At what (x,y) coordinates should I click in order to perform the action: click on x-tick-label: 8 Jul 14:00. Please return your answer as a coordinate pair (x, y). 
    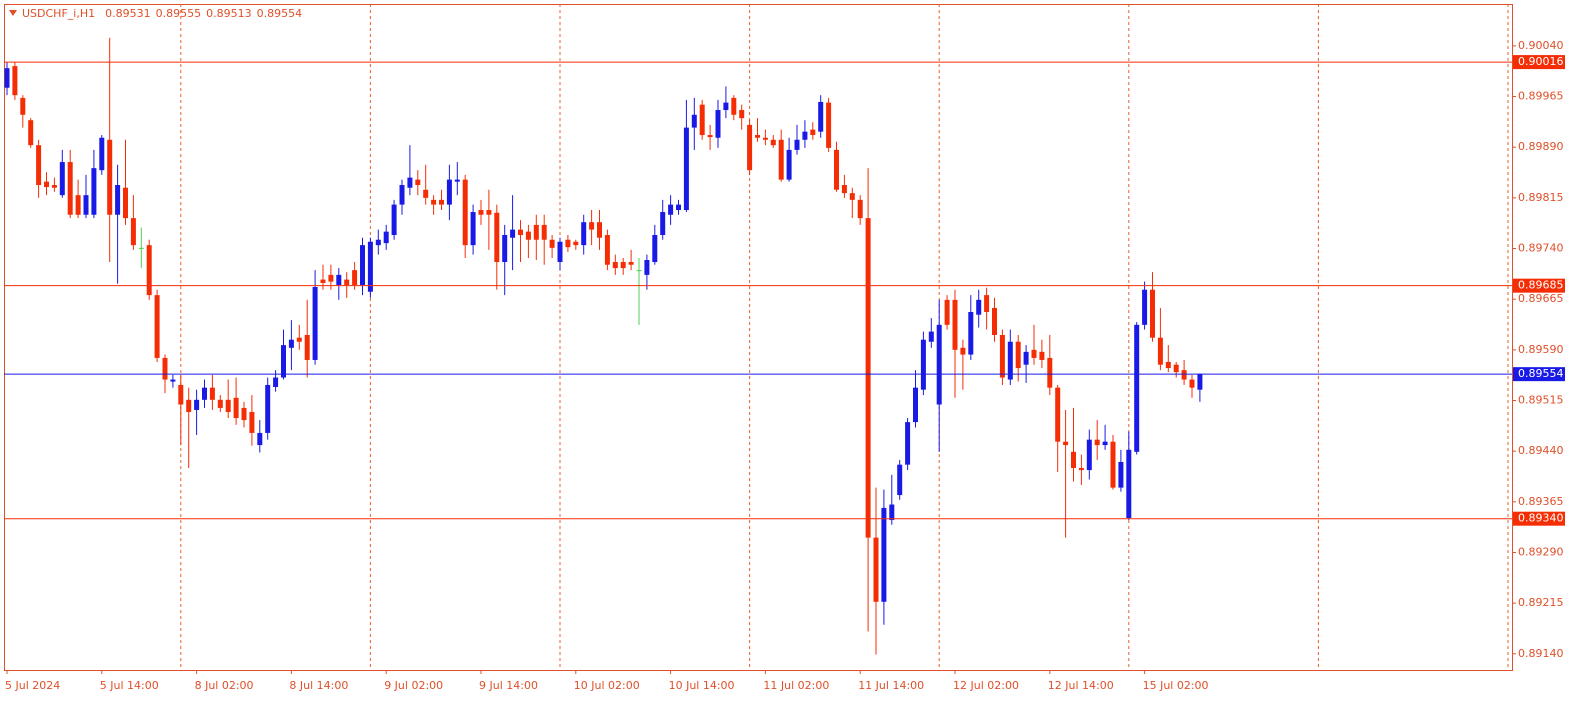
    Looking at the image, I should click on (318, 685).